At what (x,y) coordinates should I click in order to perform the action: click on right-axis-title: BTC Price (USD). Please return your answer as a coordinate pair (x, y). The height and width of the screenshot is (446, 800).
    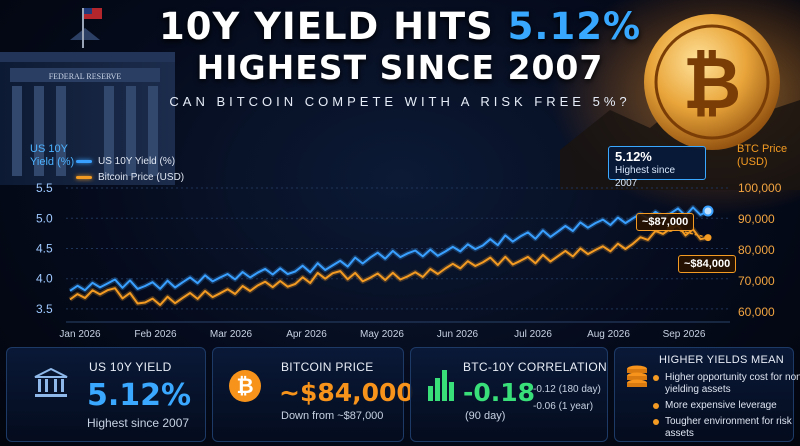
    Looking at the image, I should click on (762, 156).